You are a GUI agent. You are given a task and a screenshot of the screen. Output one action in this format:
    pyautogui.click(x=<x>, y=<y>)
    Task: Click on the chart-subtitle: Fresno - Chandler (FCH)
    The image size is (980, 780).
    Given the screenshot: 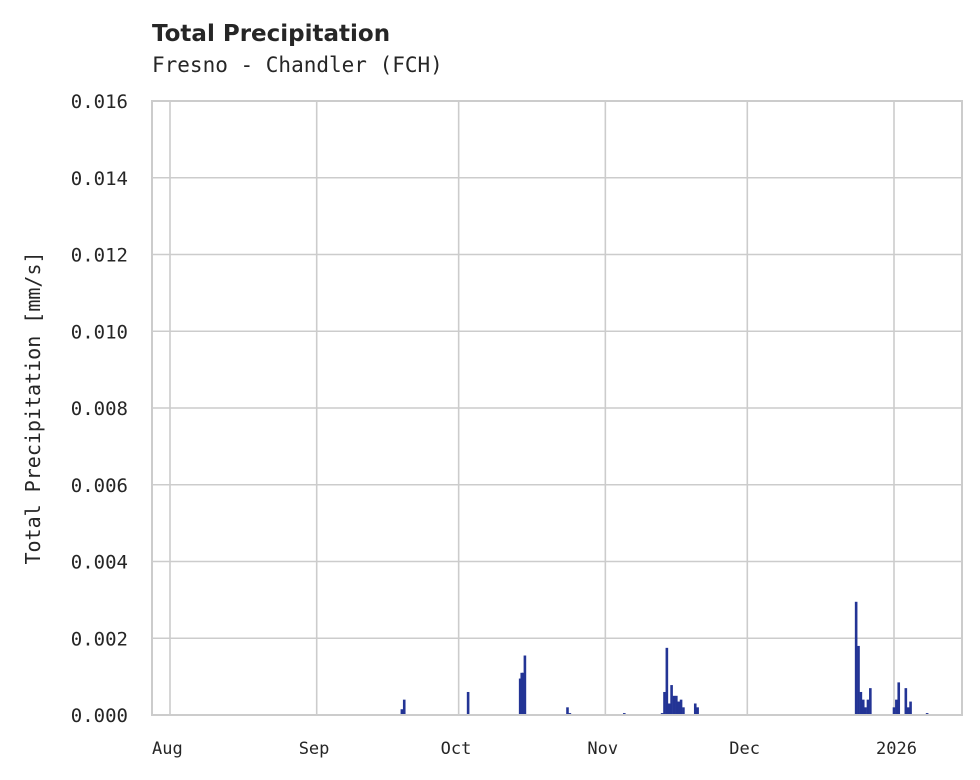 What is the action you would take?
    pyautogui.click(x=297, y=65)
    